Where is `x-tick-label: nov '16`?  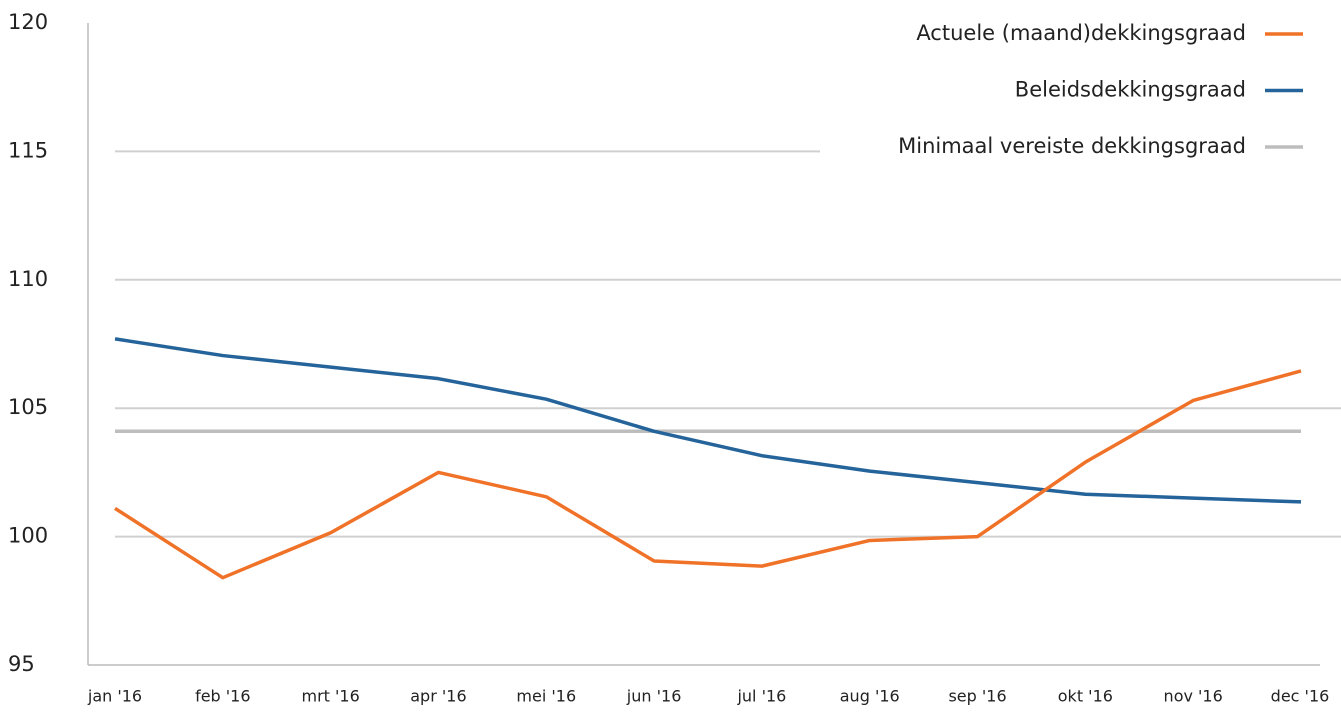 x-tick-label: nov '16 is located at coordinates (1193, 696).